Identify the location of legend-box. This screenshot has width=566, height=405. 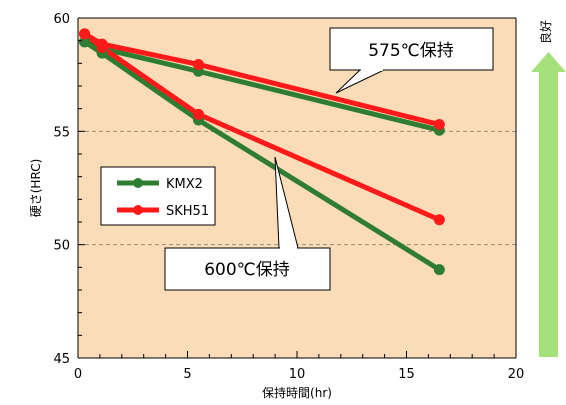
(158, 196).